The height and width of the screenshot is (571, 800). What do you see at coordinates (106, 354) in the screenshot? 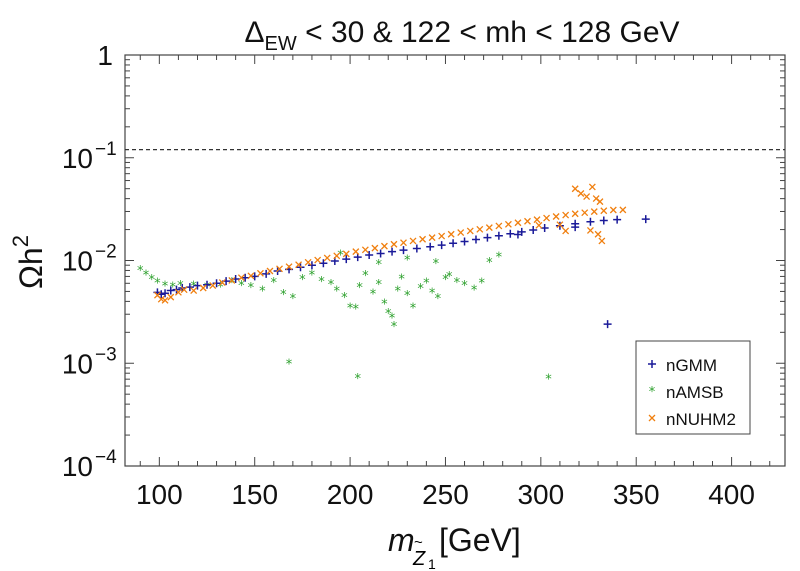
I see `y-tick-exponent: −3` at bounding box center [106, 354].